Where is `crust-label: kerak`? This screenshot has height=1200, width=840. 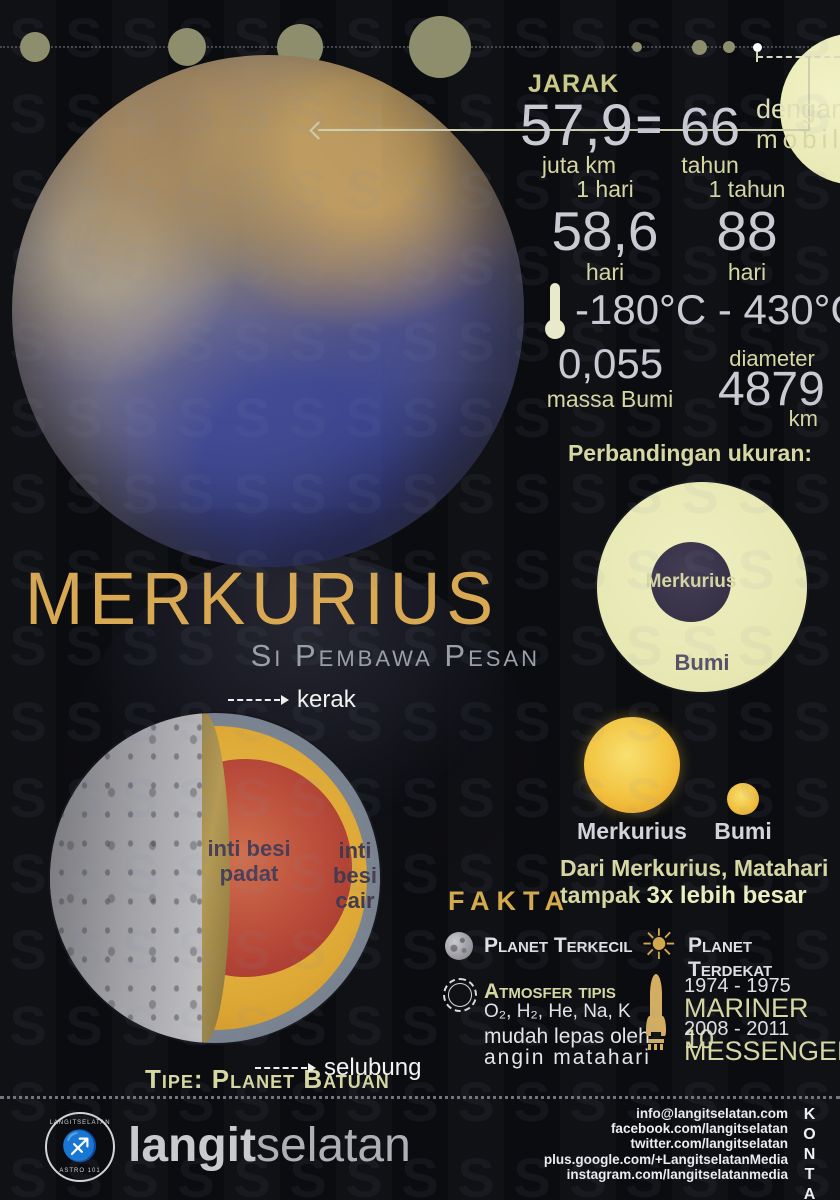 crust-label: kerak is located at coordinates (326, 699).